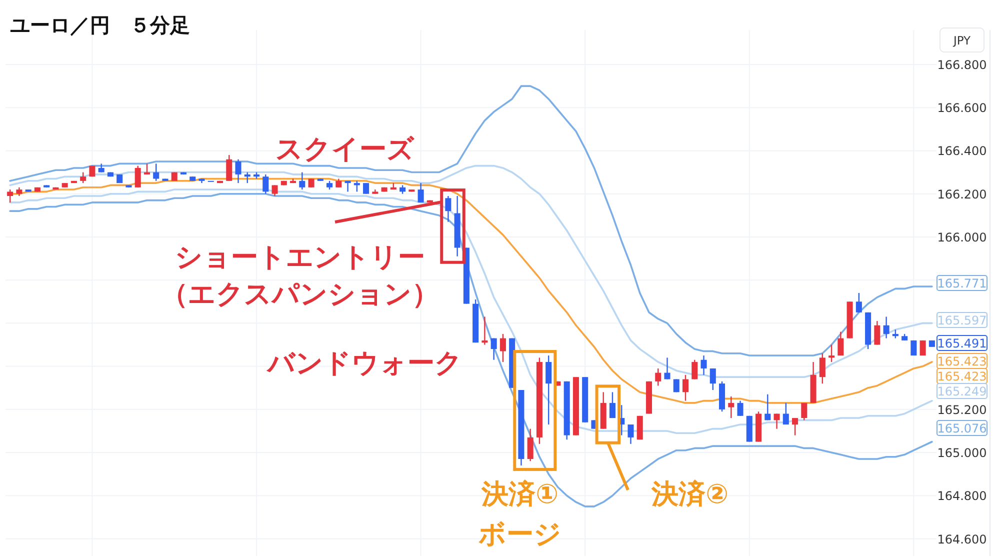 The width and height of the screenshot is (1000, 558). What do you see at coordinates (962, 428) in the screenshot?
I see `text: 165.076` at bounding box center [962, 428].